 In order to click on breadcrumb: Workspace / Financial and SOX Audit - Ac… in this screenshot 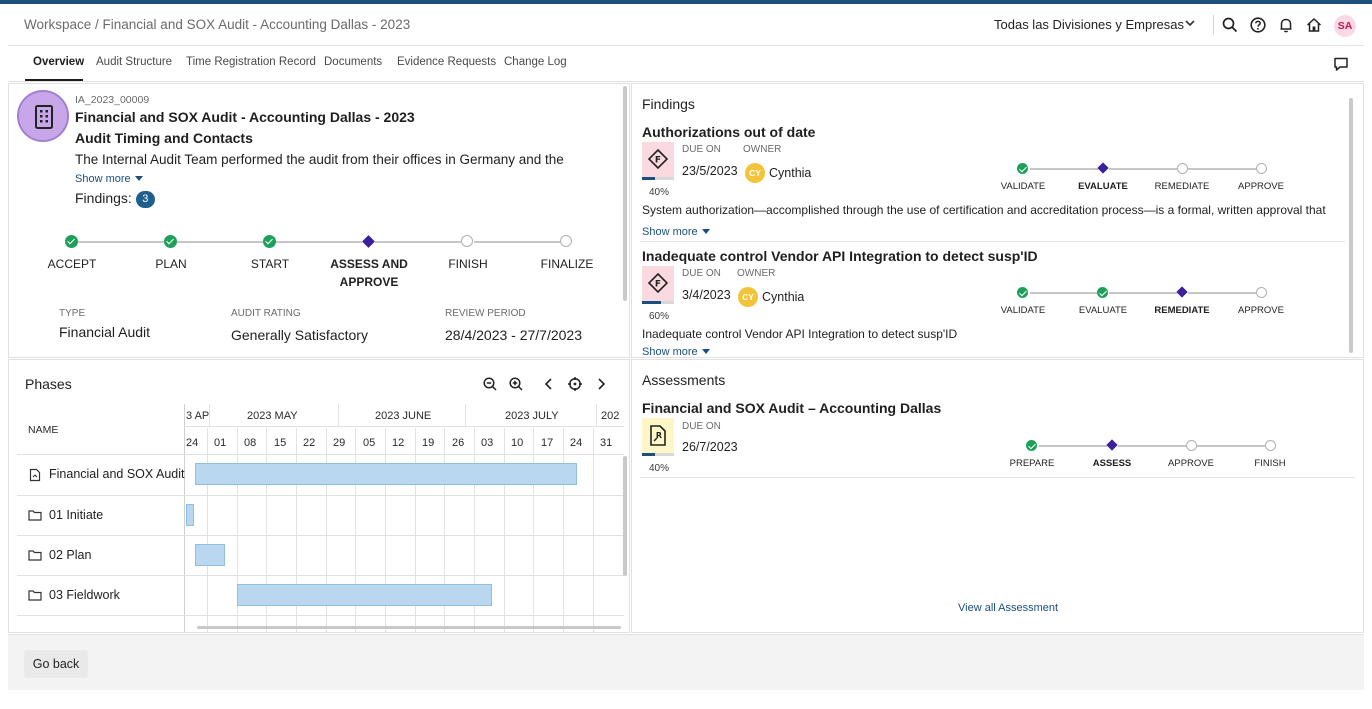, I will do `click(217, 24)`.